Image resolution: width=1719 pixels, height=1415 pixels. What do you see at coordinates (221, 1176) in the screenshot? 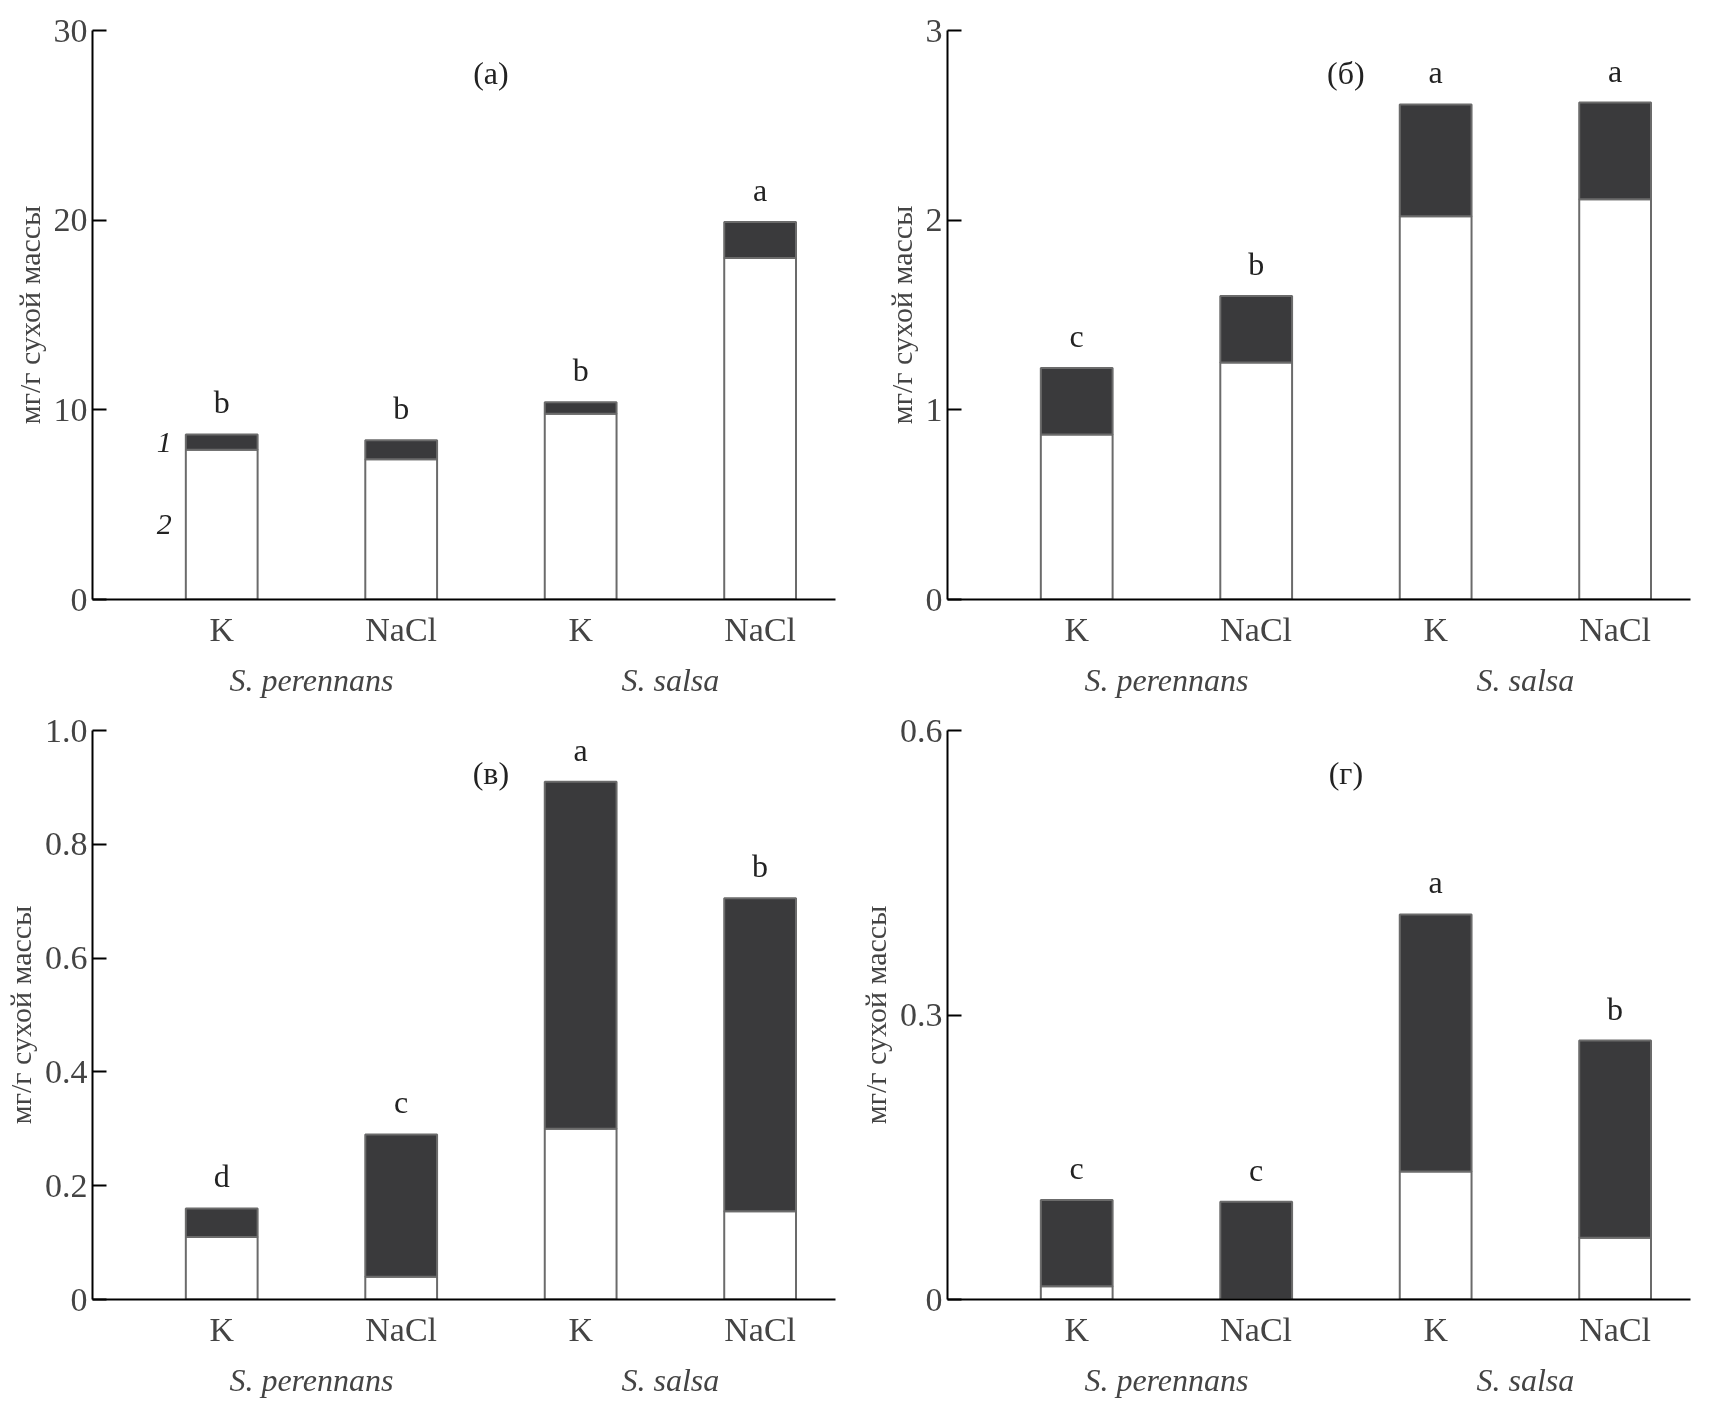
I see `annotation: d` at bounding box center [221, 1176].